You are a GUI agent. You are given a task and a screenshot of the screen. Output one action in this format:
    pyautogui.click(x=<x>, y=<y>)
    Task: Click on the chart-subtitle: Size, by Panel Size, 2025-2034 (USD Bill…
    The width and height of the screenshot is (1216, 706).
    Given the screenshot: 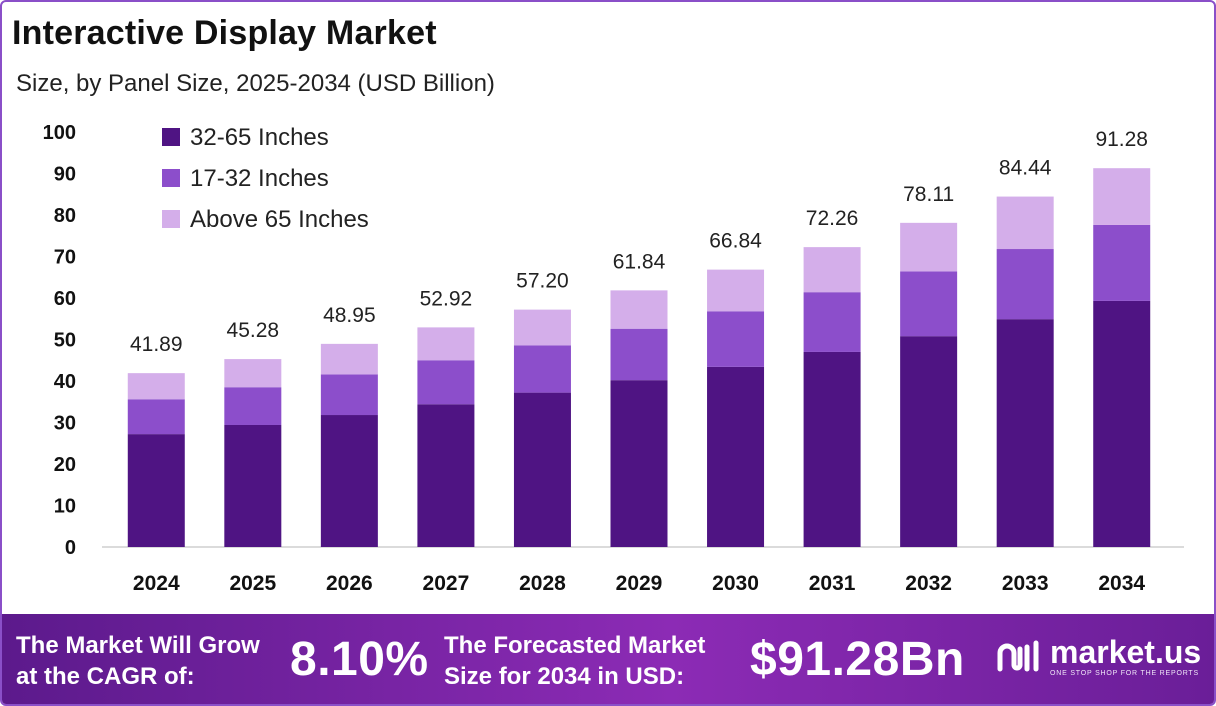 What is the action you would take?
    pyautogui.click(x=255, y=83)
    